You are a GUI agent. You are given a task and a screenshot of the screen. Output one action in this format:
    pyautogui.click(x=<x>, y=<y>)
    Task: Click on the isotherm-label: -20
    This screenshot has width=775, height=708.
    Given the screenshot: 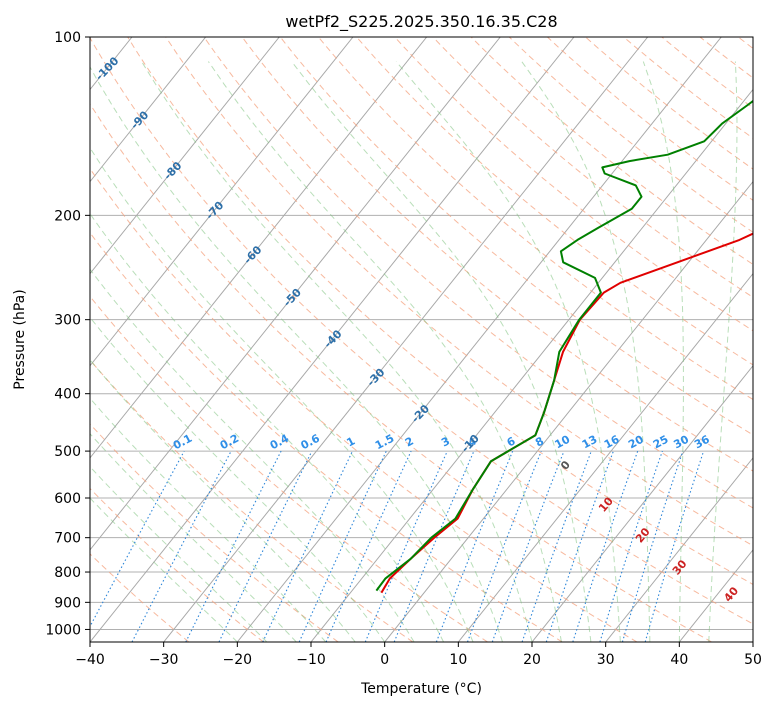 What is the action you would take?
    pyautogui.click(x=420, y=414)
    